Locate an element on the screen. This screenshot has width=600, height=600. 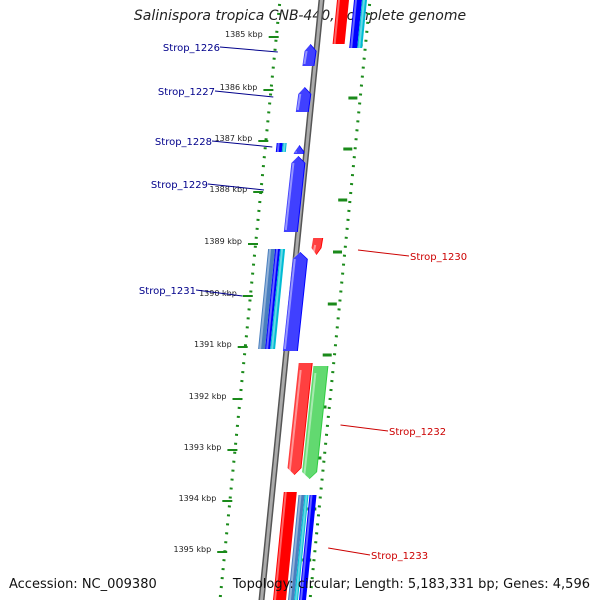
gene-label-right: Strop_1232 is located at coordinates (417, 432).